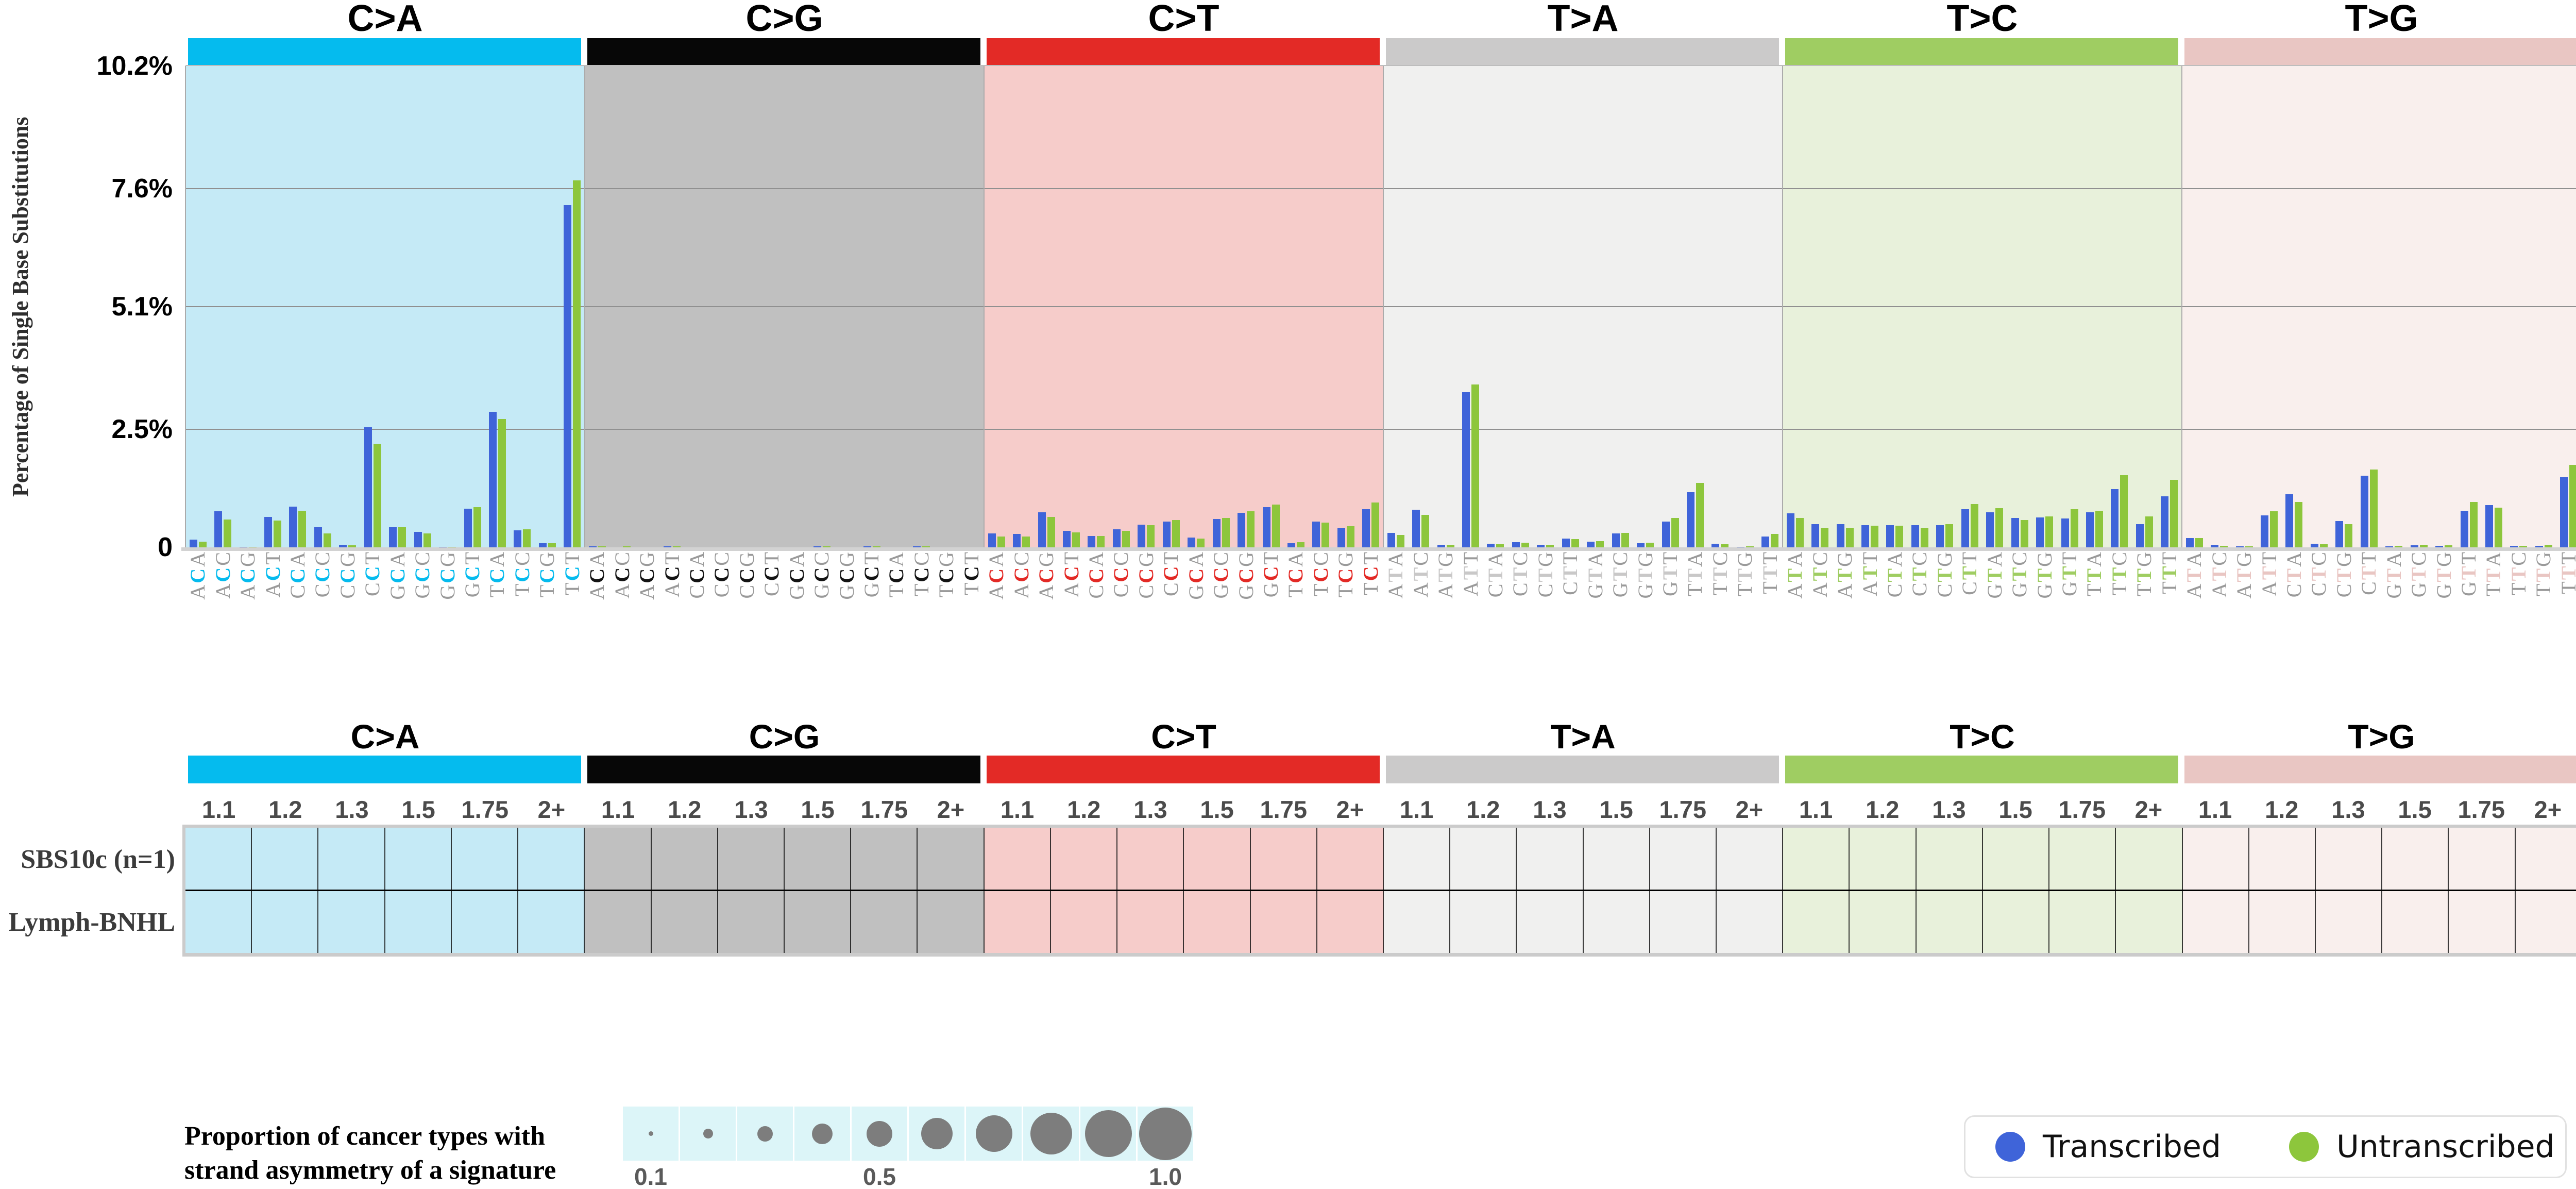 The height and width of the screenshot is (1189, 2576). Describe the element at coordinates (2493, 574) in the screenshot. I see `x-label-TTA: TTA` at that location.